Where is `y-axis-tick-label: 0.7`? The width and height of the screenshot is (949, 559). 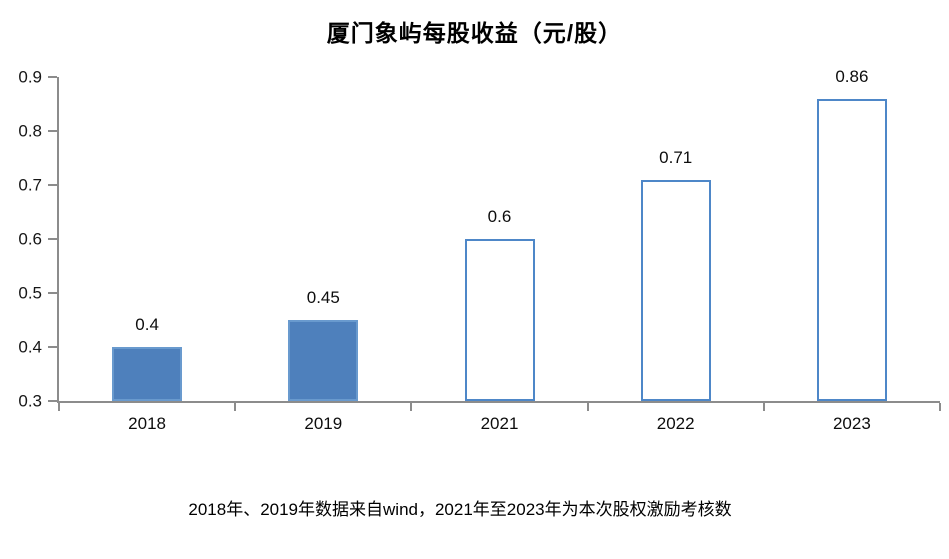 y-axis-tick-label: 0.7 is located at coordinates (30, 185).